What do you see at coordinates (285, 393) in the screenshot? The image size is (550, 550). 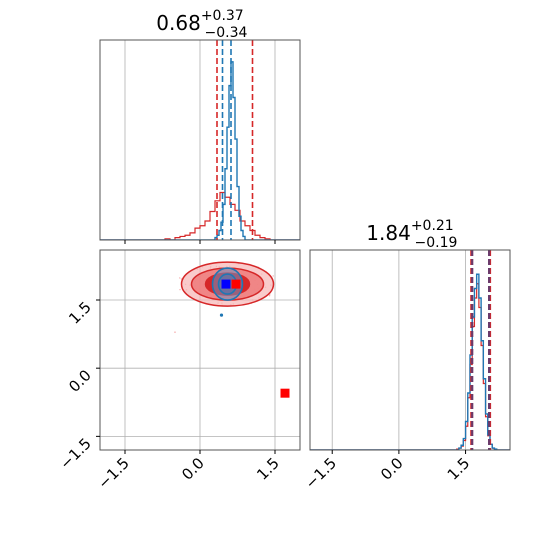 I see `reference-marker` at bounding box center [285, 393].